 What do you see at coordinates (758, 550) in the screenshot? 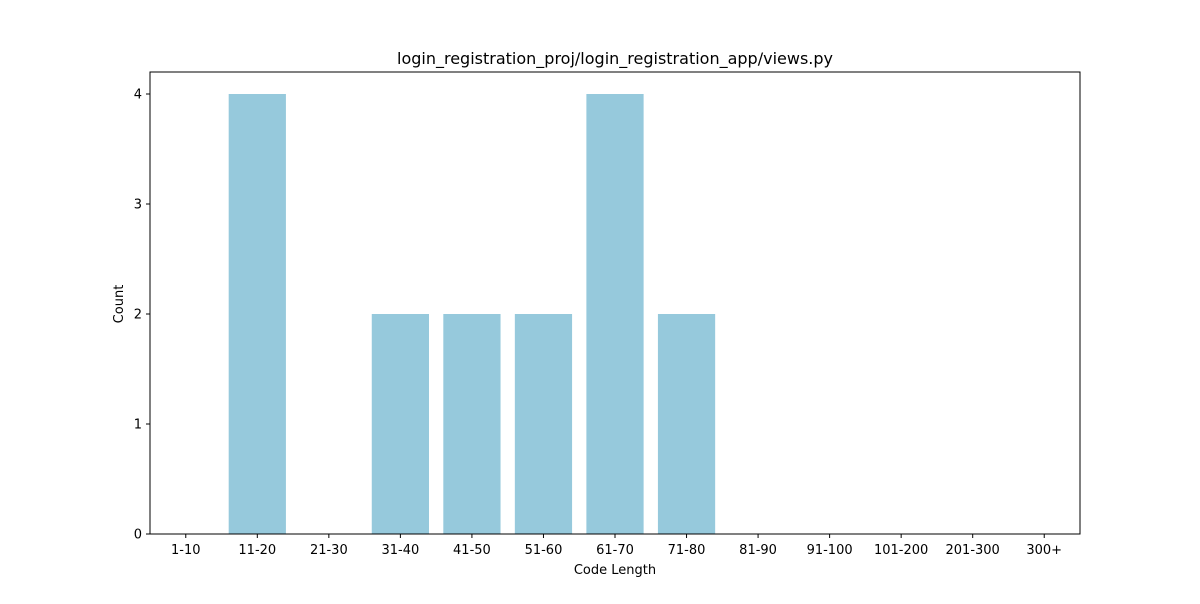
I see `x-tick-label: 81-90` at bounding box center [758, 550].